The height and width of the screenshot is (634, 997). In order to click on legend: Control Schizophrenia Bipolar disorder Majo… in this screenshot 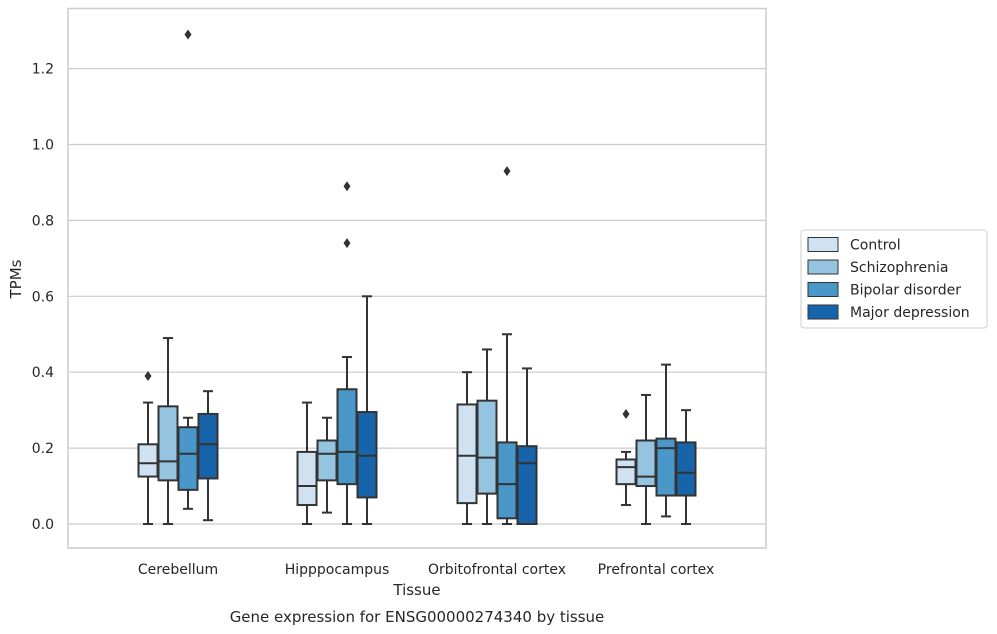, I will do `click(894, 279)`.